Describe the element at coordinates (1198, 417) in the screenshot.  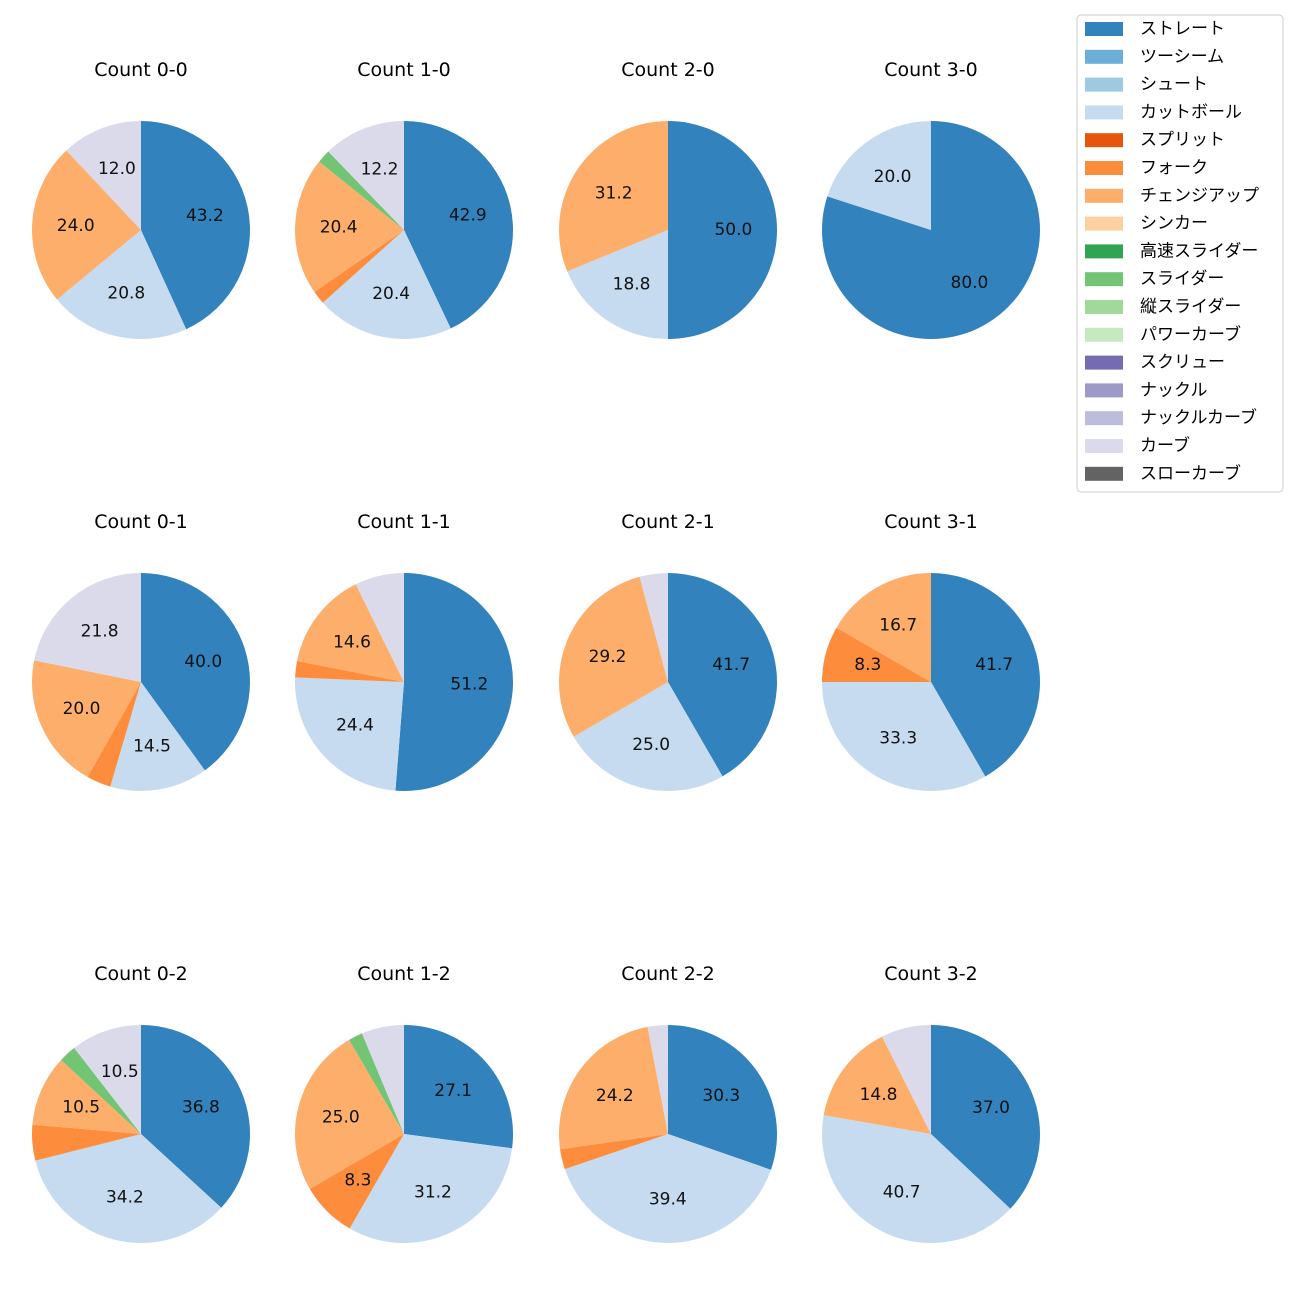
I see `legend-label: ナックルカーブ` at that location.